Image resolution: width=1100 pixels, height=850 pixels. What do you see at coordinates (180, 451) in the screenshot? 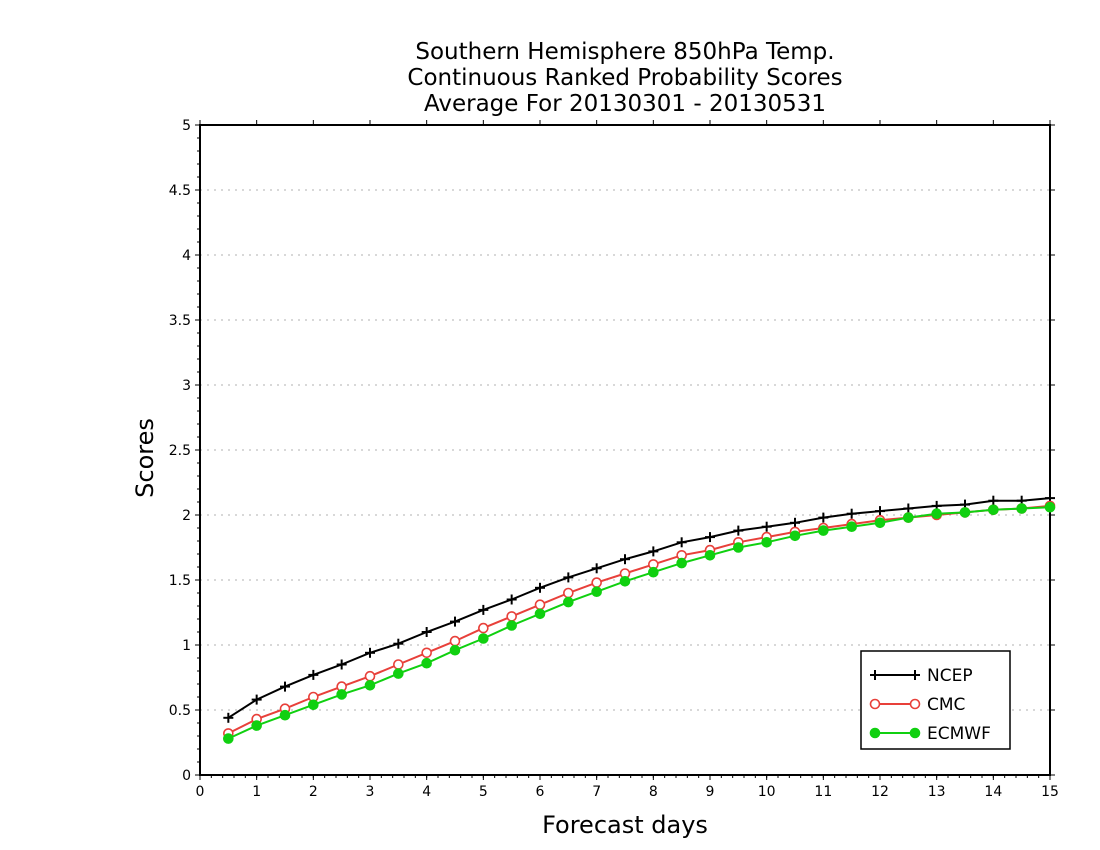
I see `y-tick-label: 2.5` at bounding box center [180, 451].